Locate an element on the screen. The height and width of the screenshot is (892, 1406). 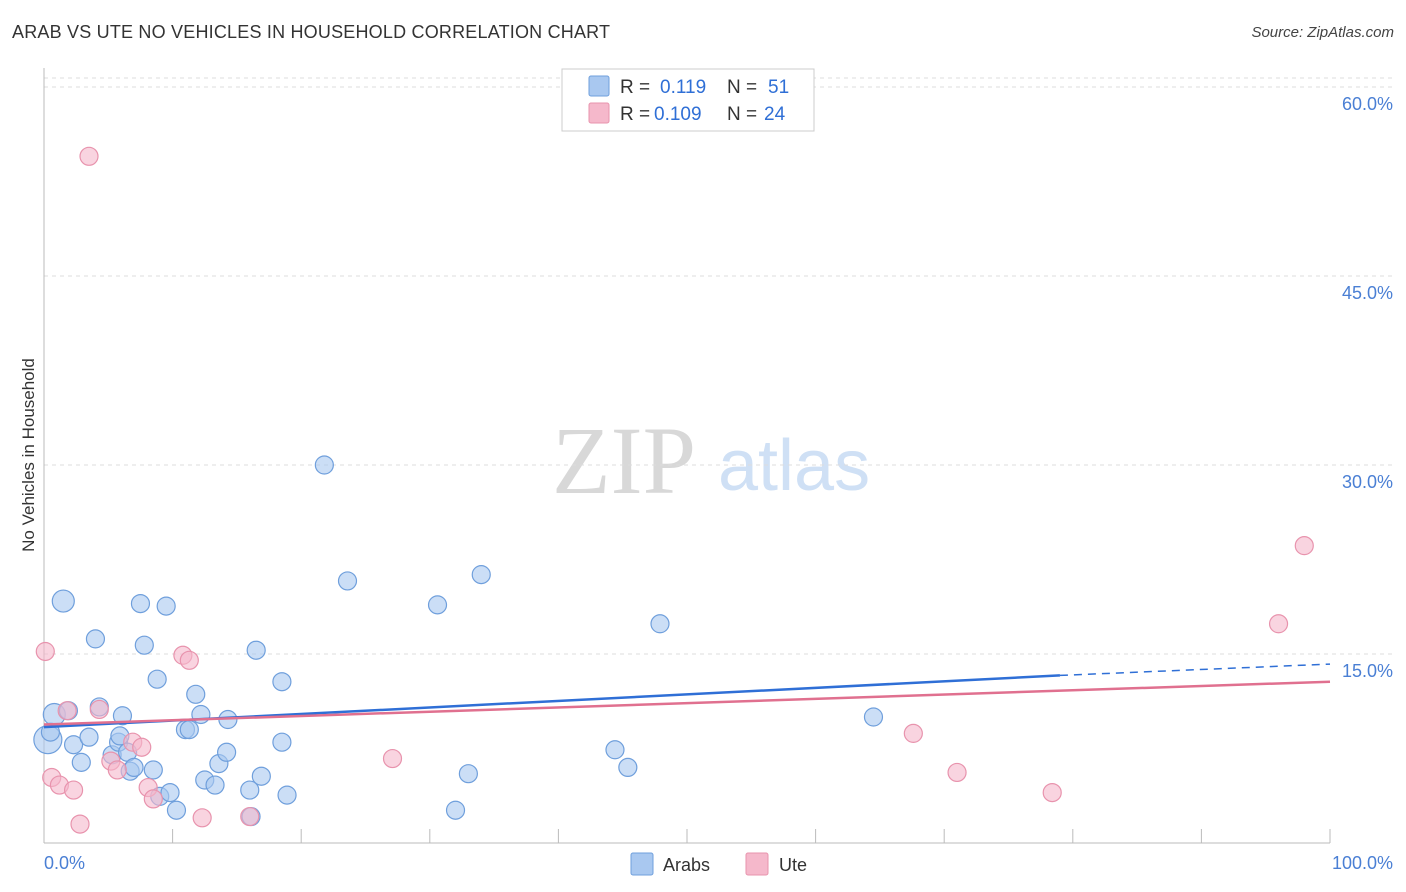
x-tick-label: 0.0% is located at coordinates (64, 863).